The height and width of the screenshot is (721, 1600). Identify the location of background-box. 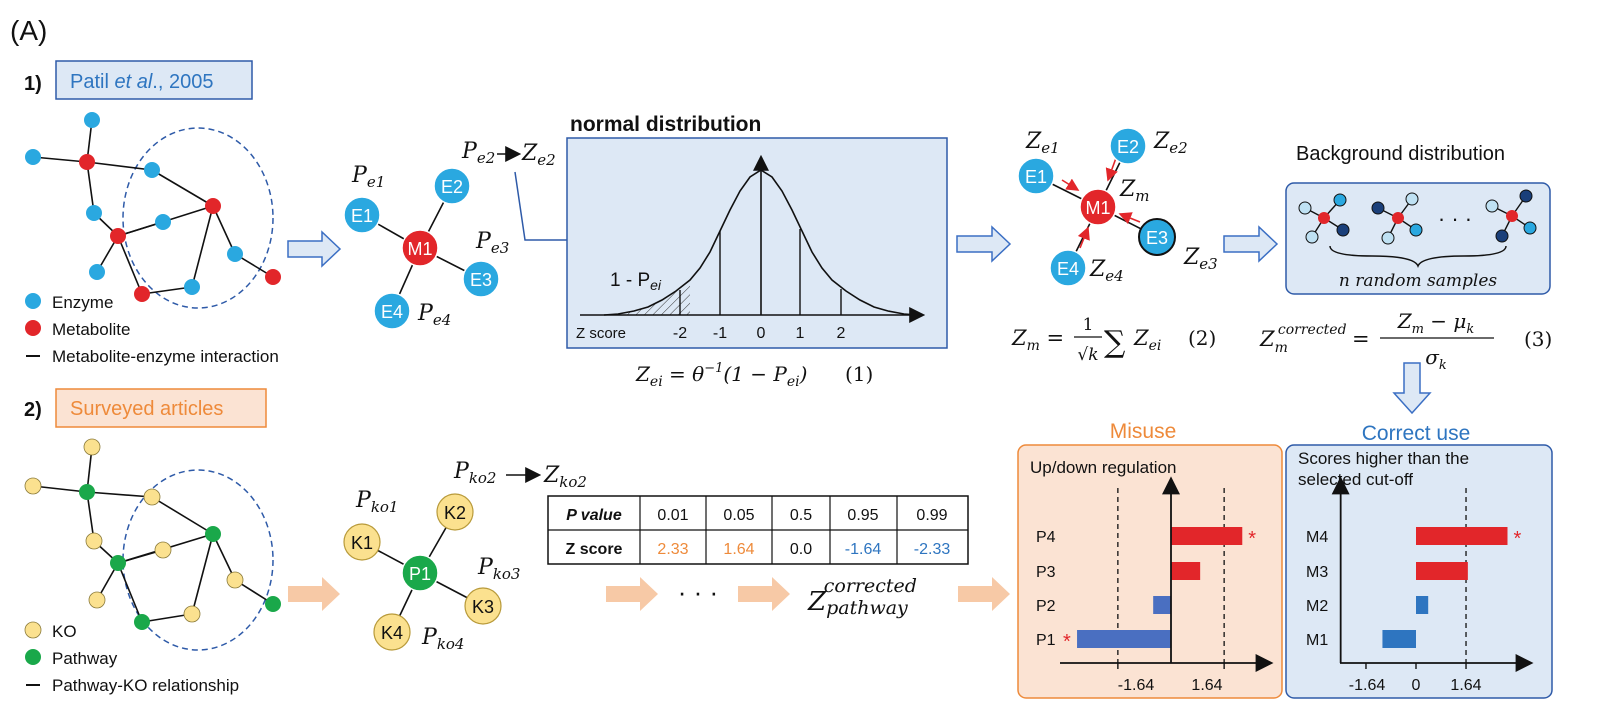
(1418, 238).